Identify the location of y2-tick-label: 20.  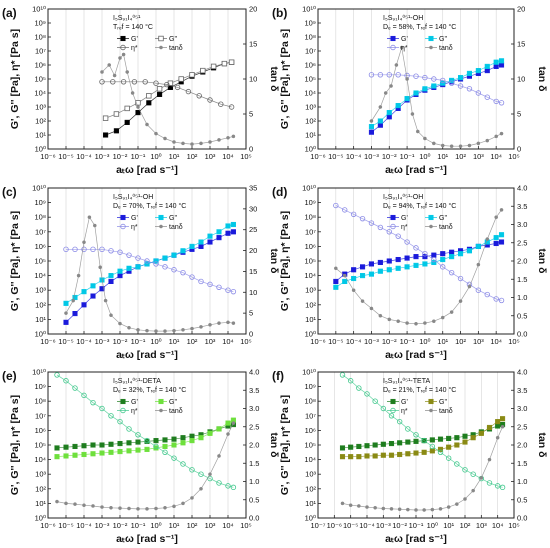
(253, 250).